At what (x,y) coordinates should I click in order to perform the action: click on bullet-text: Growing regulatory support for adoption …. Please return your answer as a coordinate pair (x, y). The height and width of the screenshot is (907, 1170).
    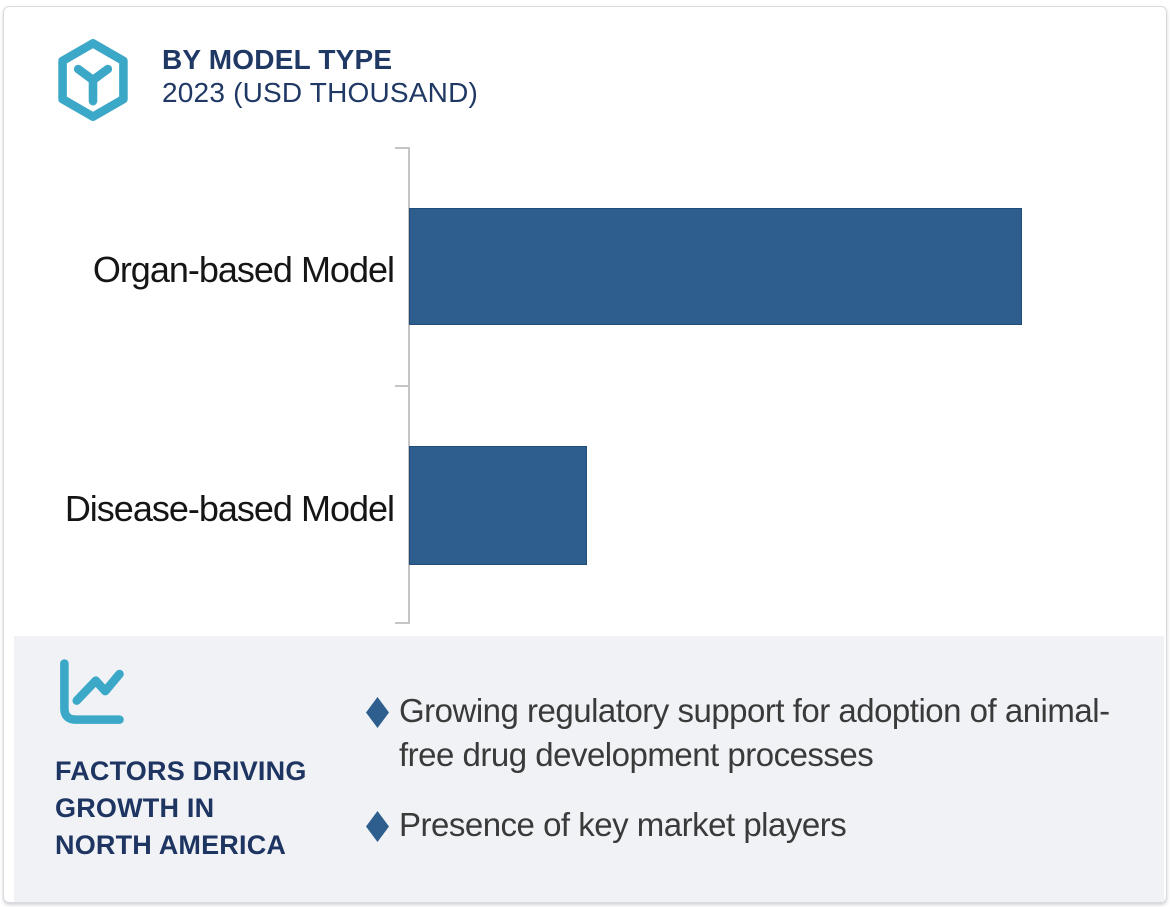
    Looking at the image, I should click on (754, 732).